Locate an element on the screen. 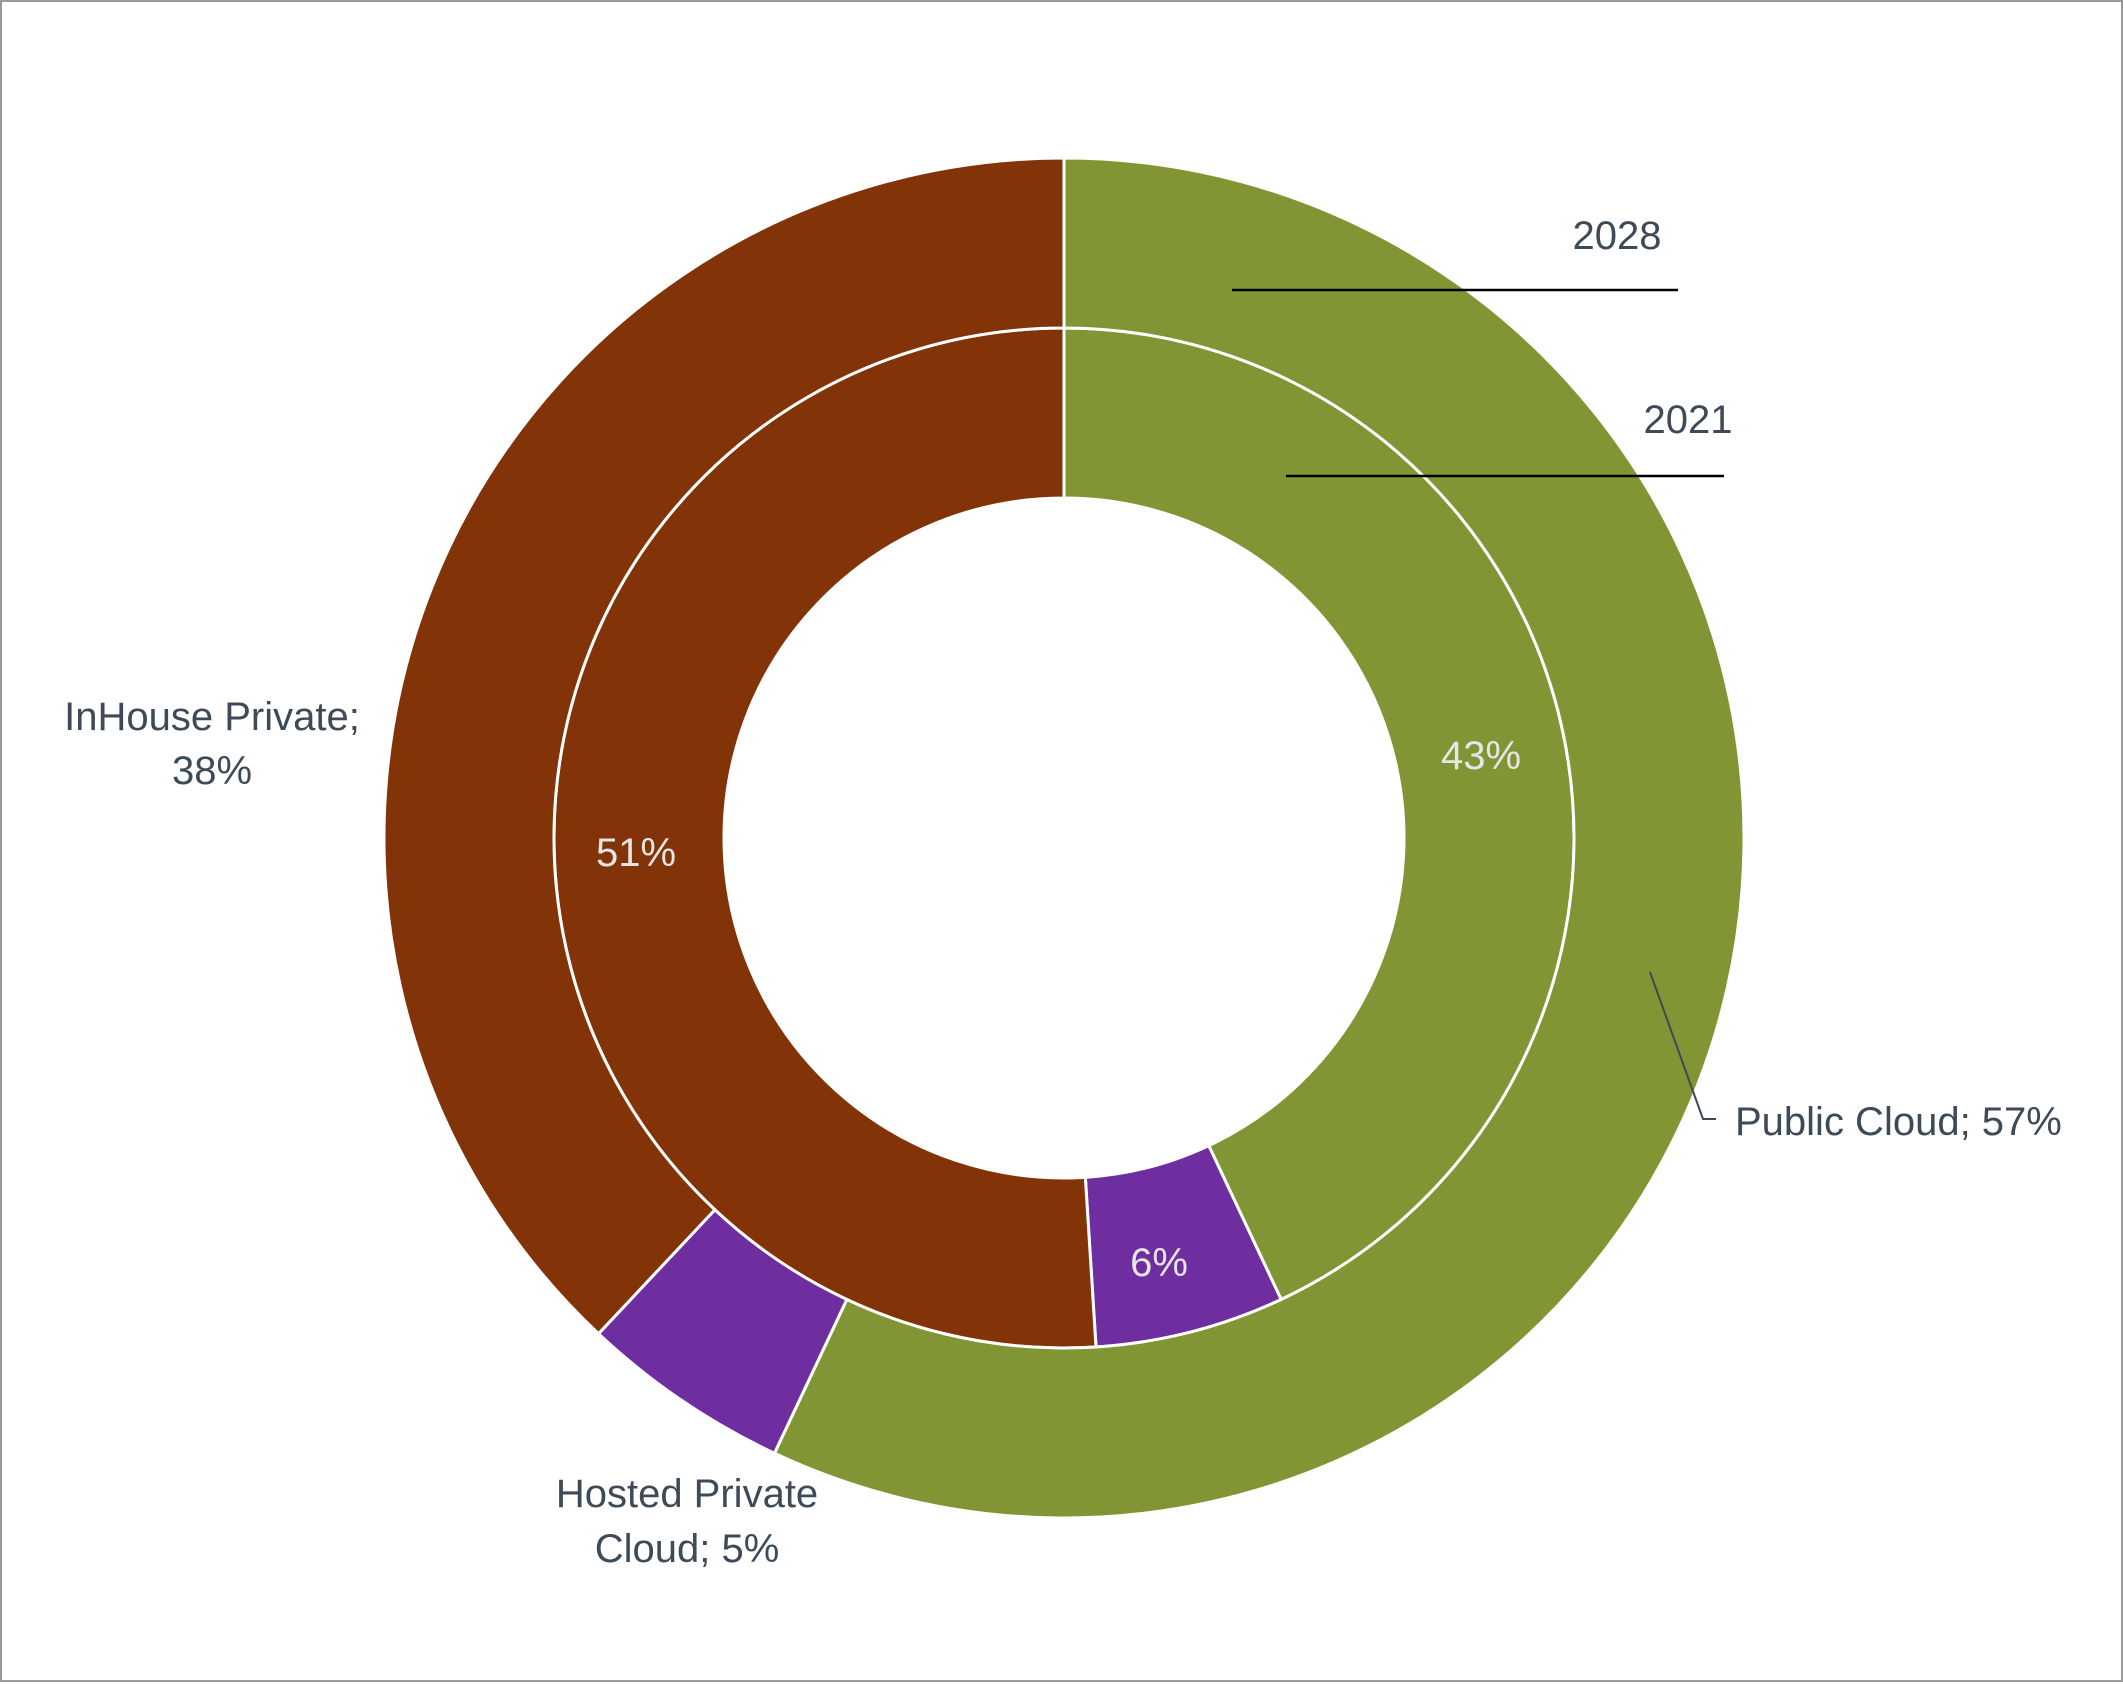 This screenshot has width=2123, height=1684. label-inhouse-private-line2: 38% is located at coordinates (212, 771).